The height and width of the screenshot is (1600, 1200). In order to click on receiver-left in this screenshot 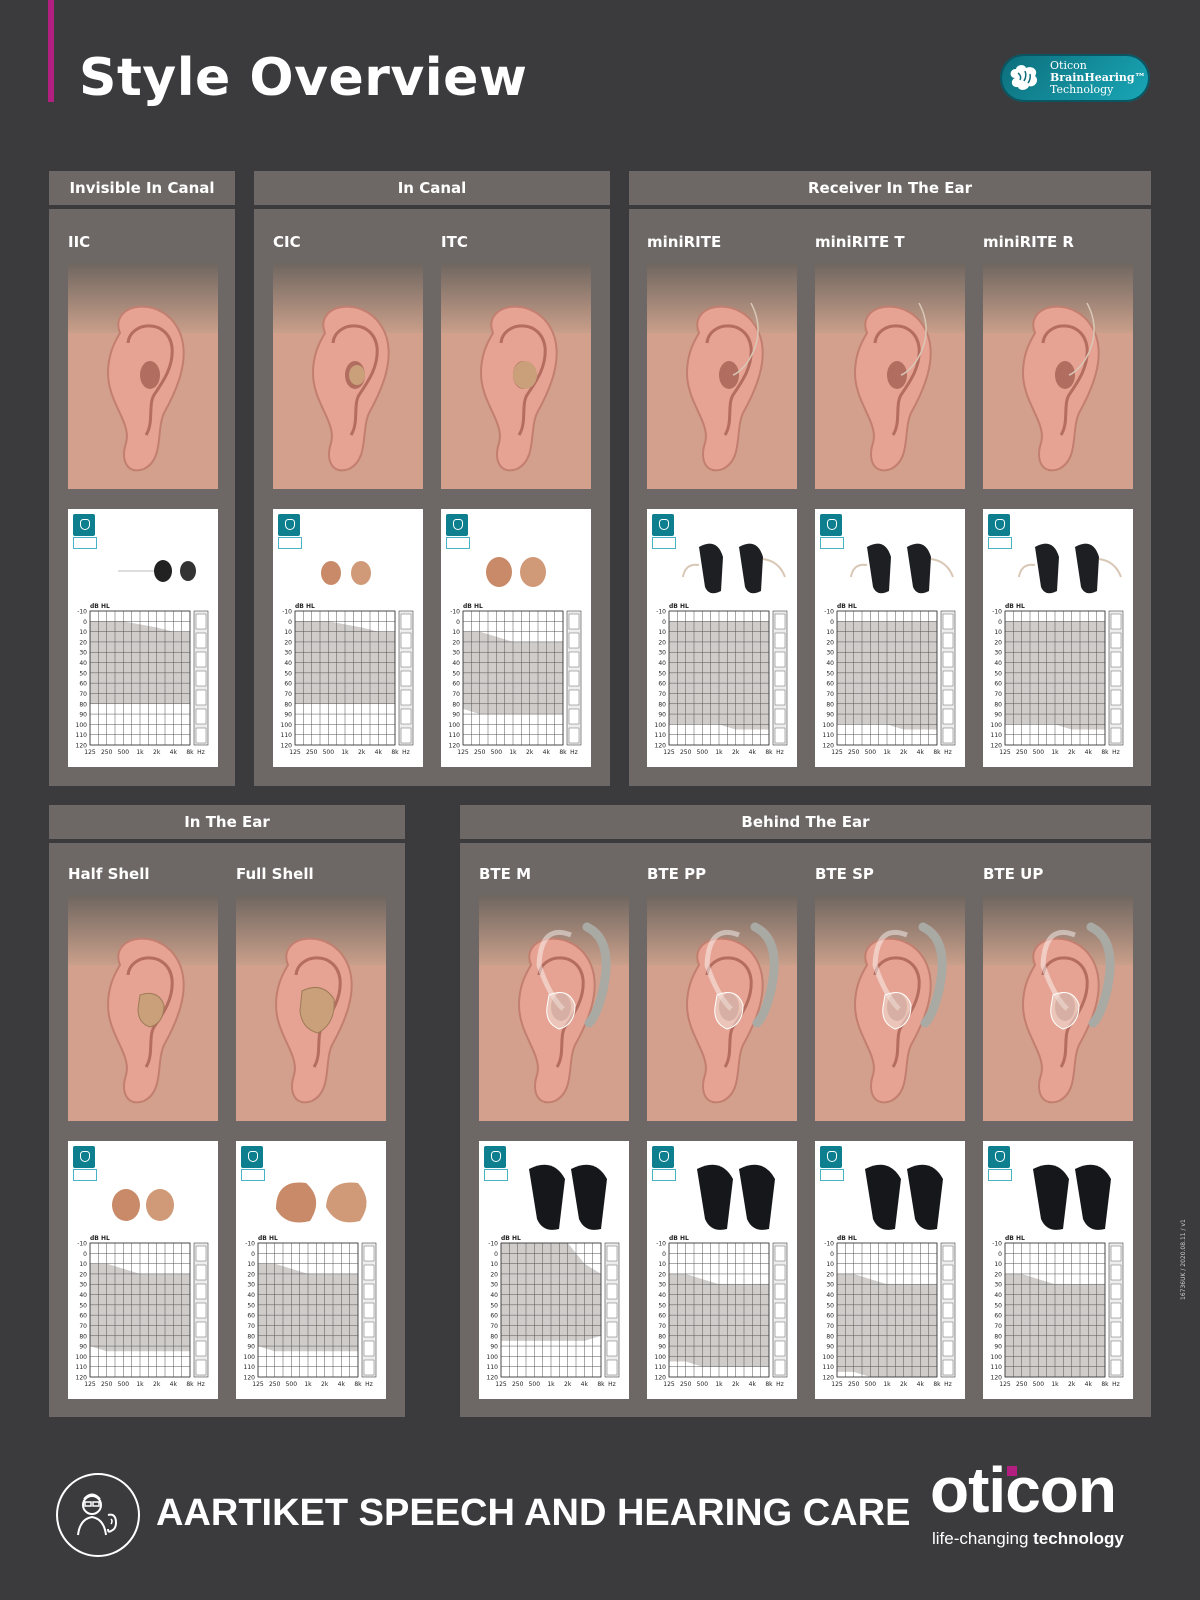, I will do `click(691, 570)`.